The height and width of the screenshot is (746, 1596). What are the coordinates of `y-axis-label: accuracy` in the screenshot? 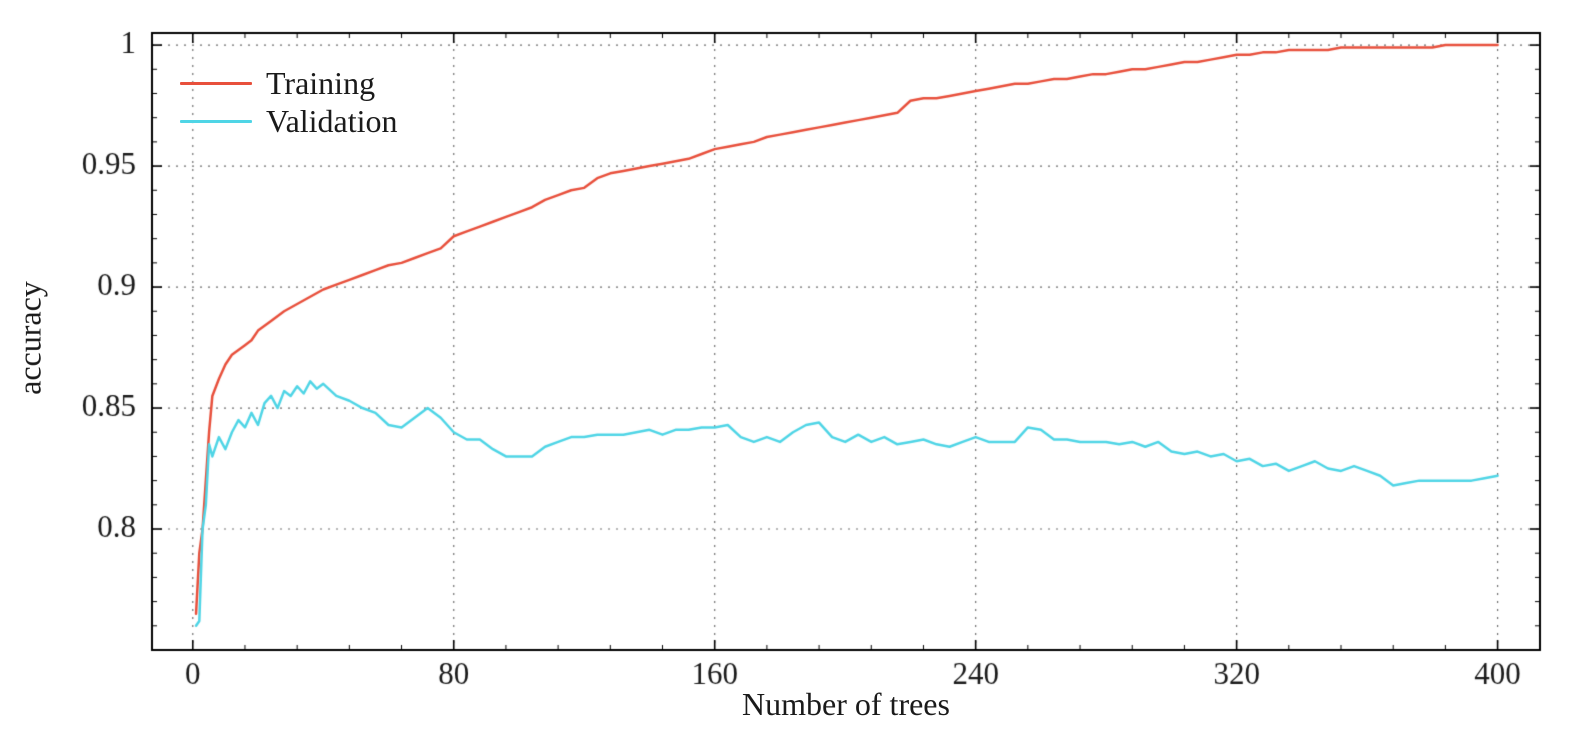 It's located at (29, 338).